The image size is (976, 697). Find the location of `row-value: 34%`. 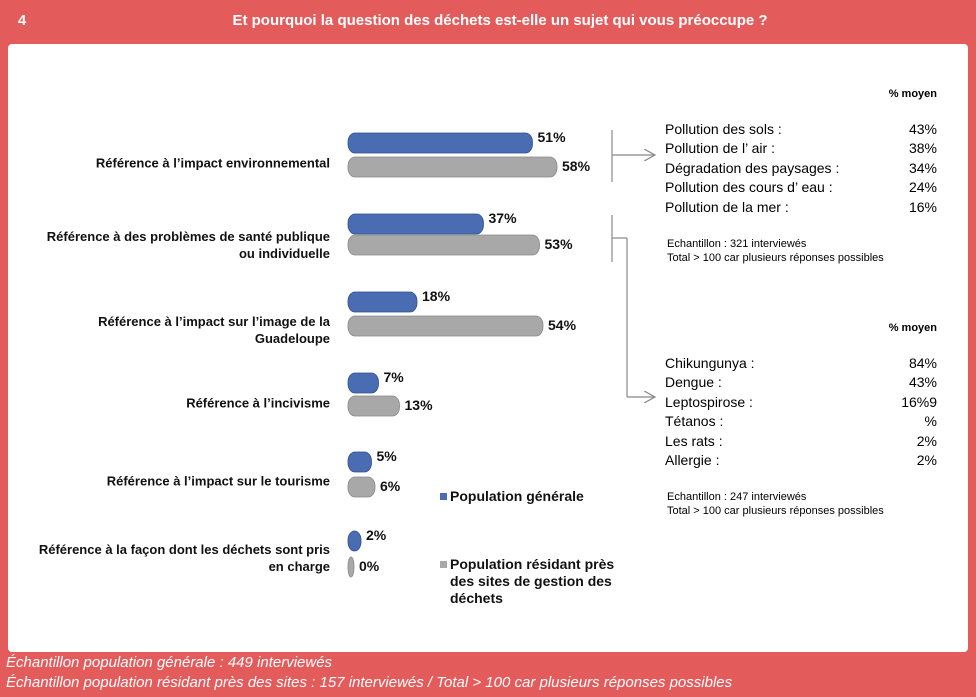

row-value: 34% is located at coordinates (922, 167).